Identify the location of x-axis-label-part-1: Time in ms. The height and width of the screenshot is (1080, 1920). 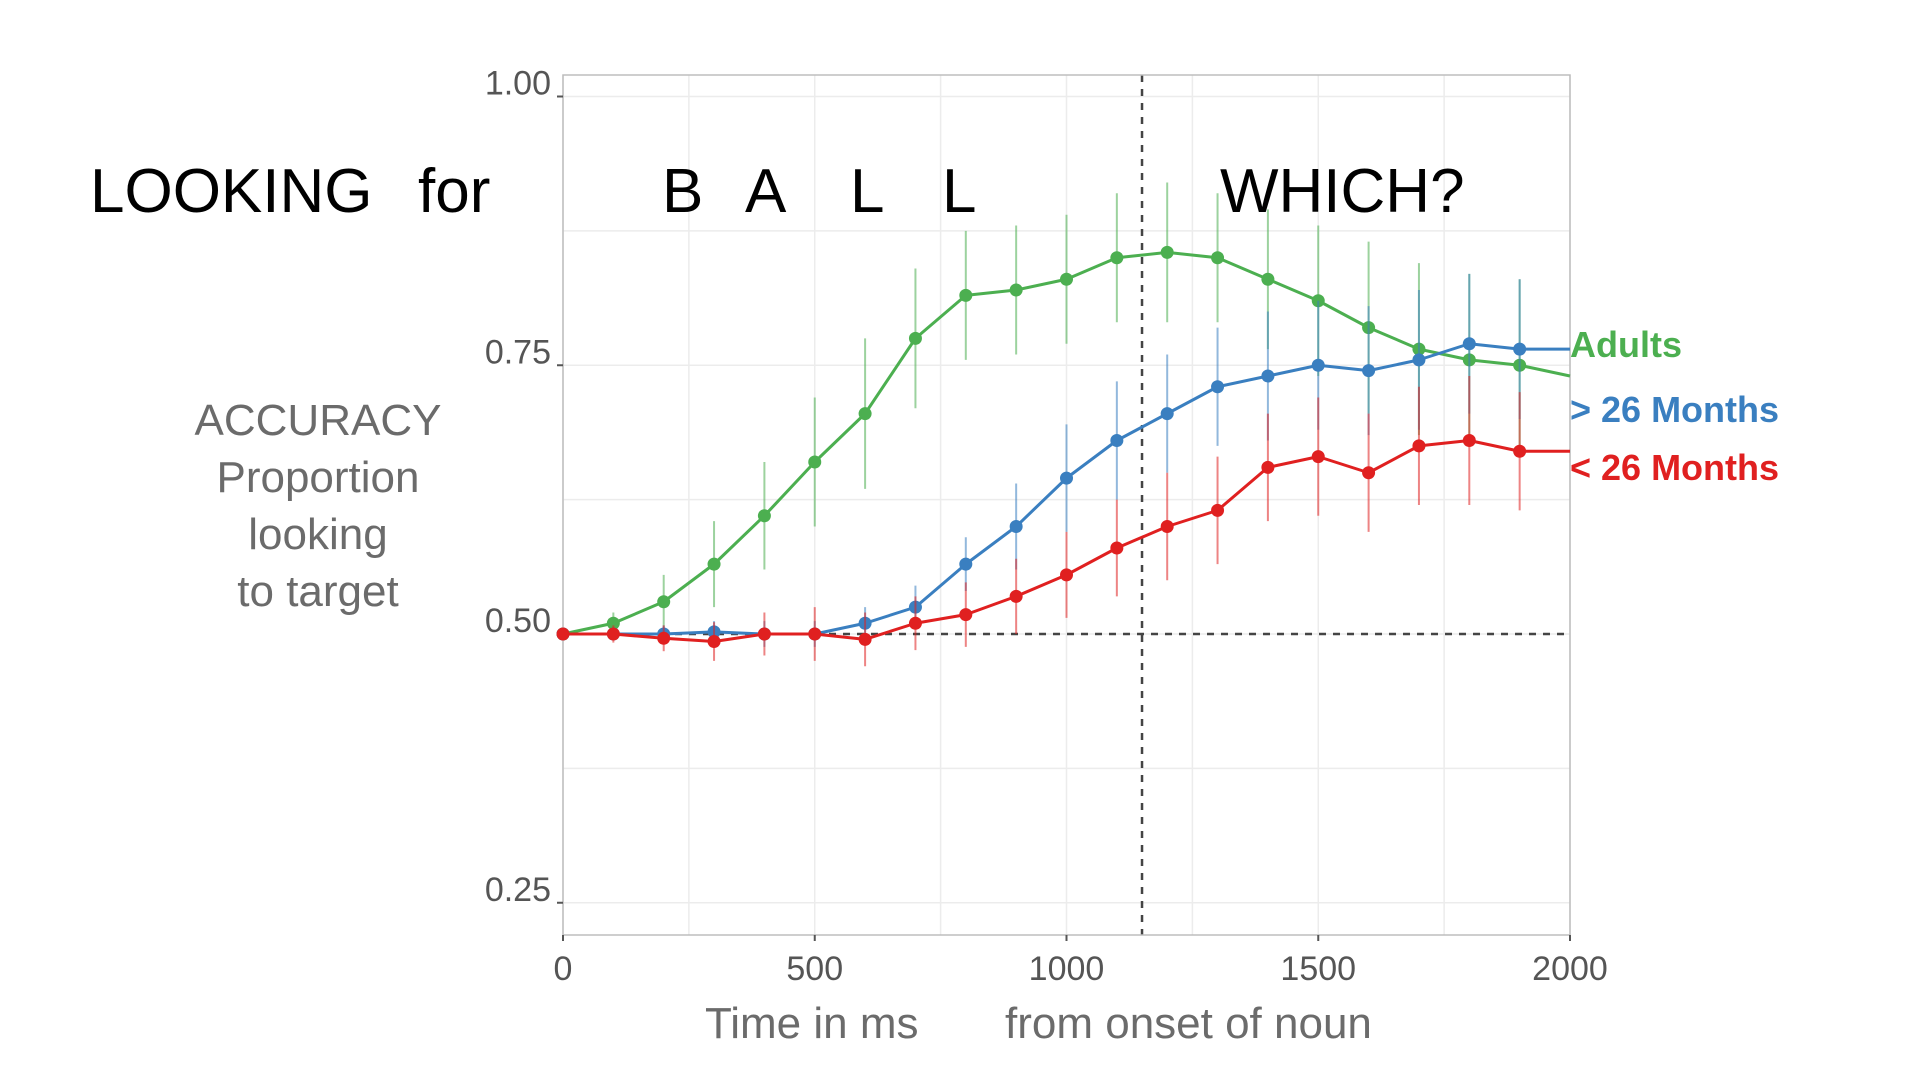
(812, 1023).